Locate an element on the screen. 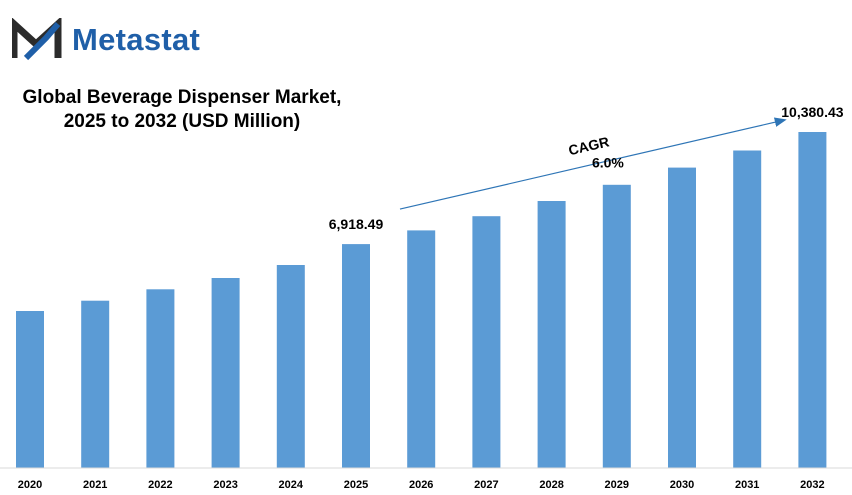 The height and width of the screenshot is (495, 852). brand-name: Metastat is located at coordinates (136, 39).